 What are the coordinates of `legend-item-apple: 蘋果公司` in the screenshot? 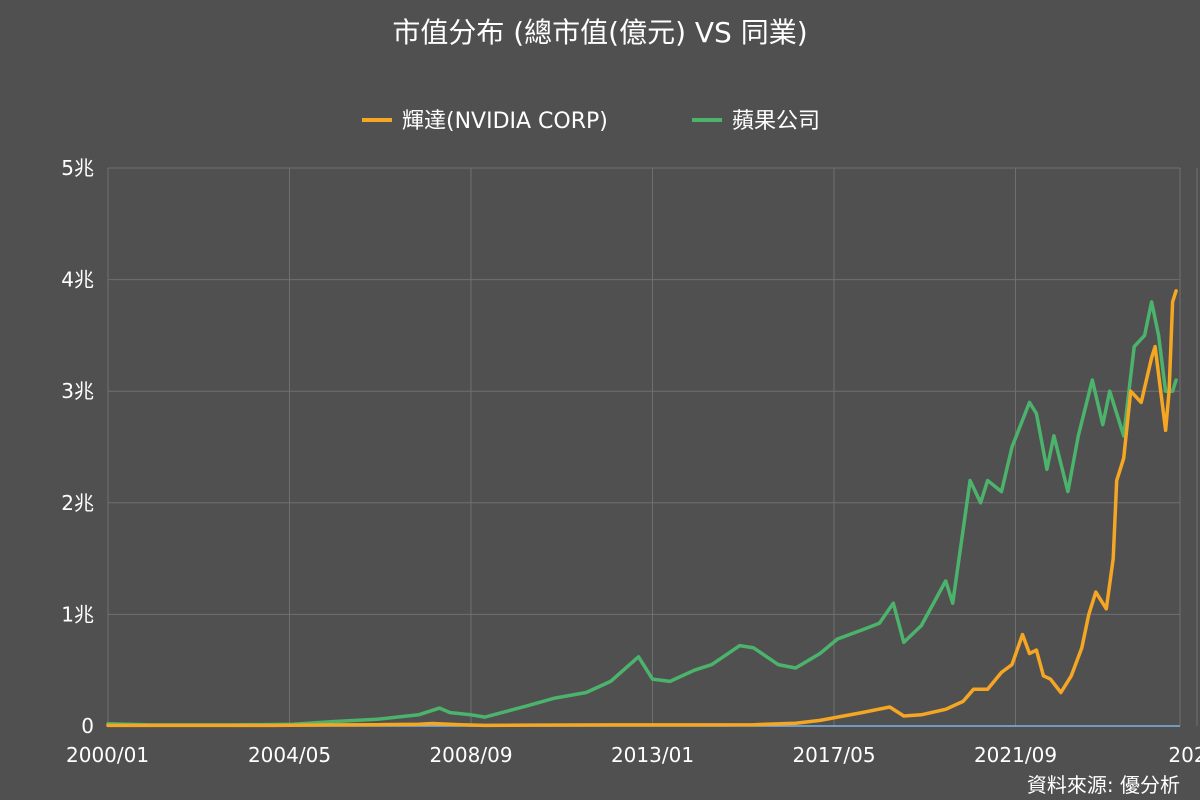 It's located at (756, 121).